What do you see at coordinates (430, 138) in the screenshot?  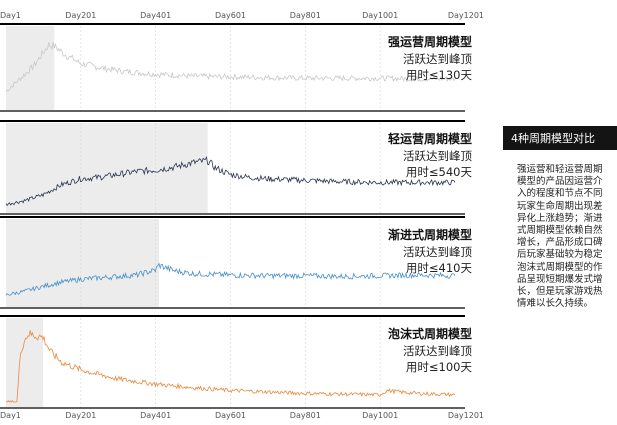 I see `panel-title: 轻运营周期模型` at bounding box center [430, 138].